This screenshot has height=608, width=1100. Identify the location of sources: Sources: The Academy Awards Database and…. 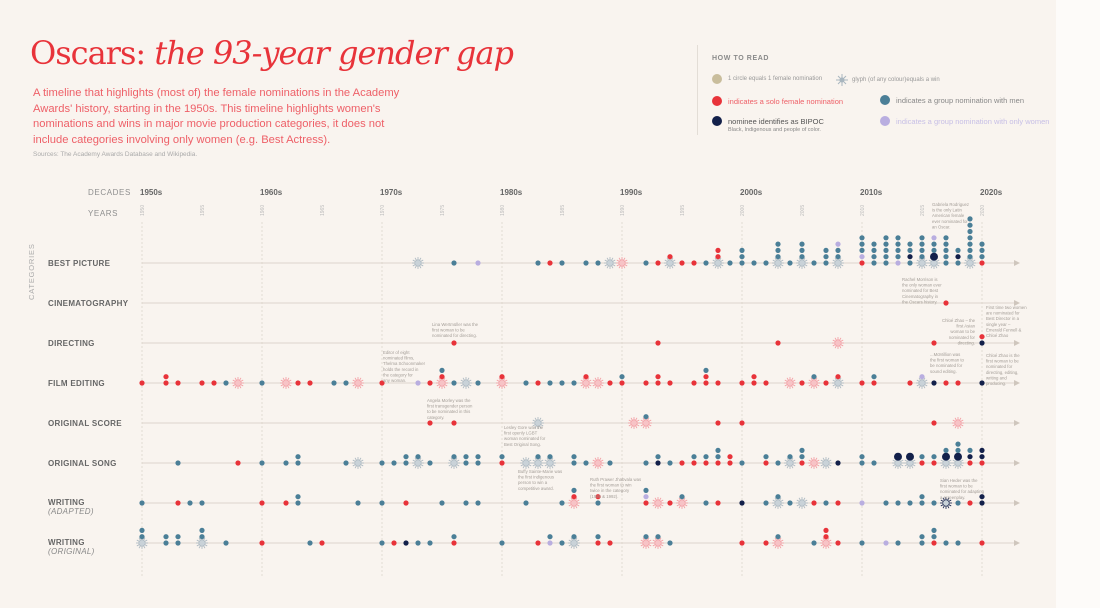
(115, 154).